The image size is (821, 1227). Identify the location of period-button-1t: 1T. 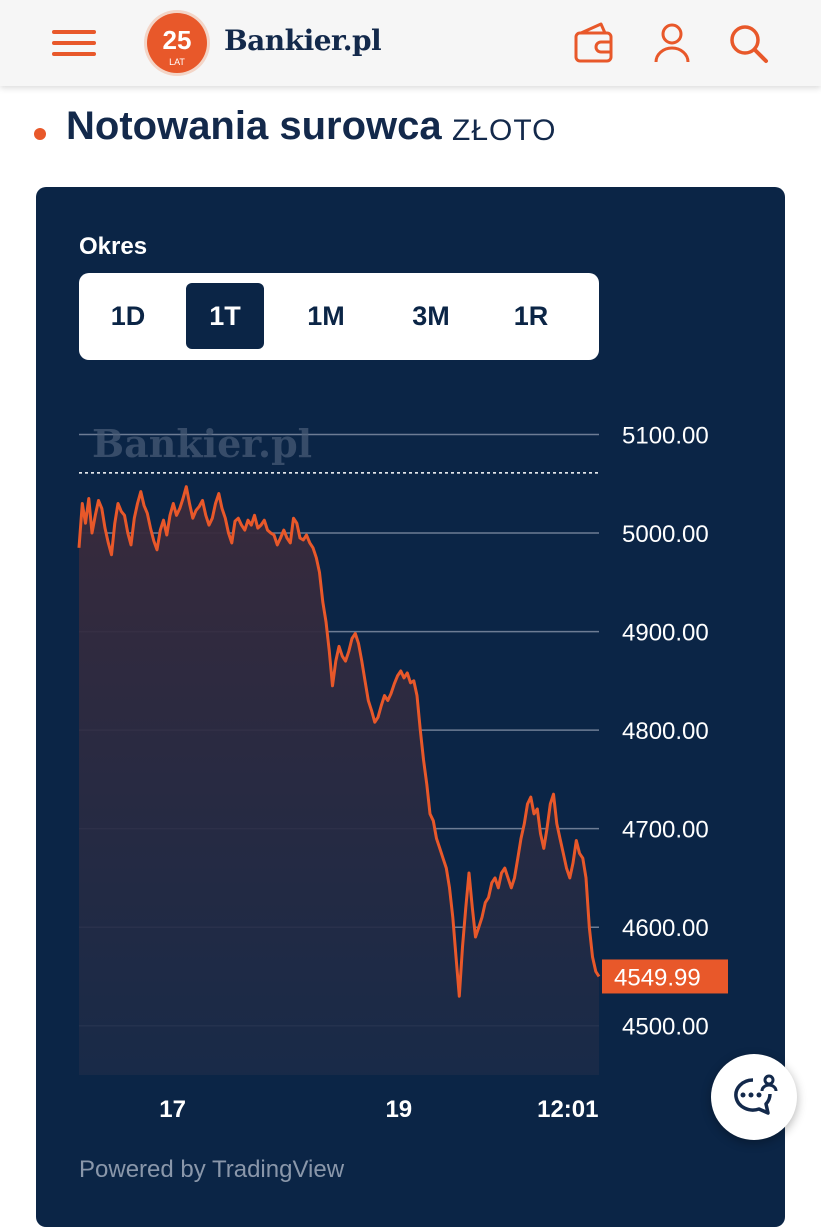
(225, 316).